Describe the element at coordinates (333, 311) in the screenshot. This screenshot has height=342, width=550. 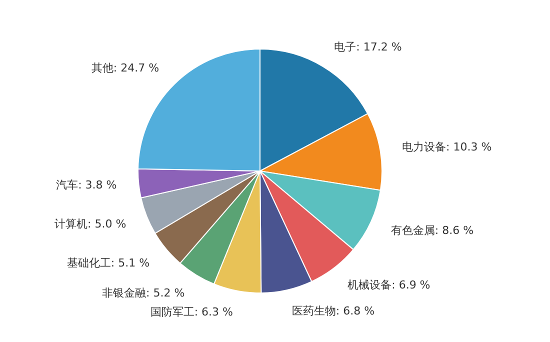
I see `slice-label: 医药生物: 6.8 %` at that location.